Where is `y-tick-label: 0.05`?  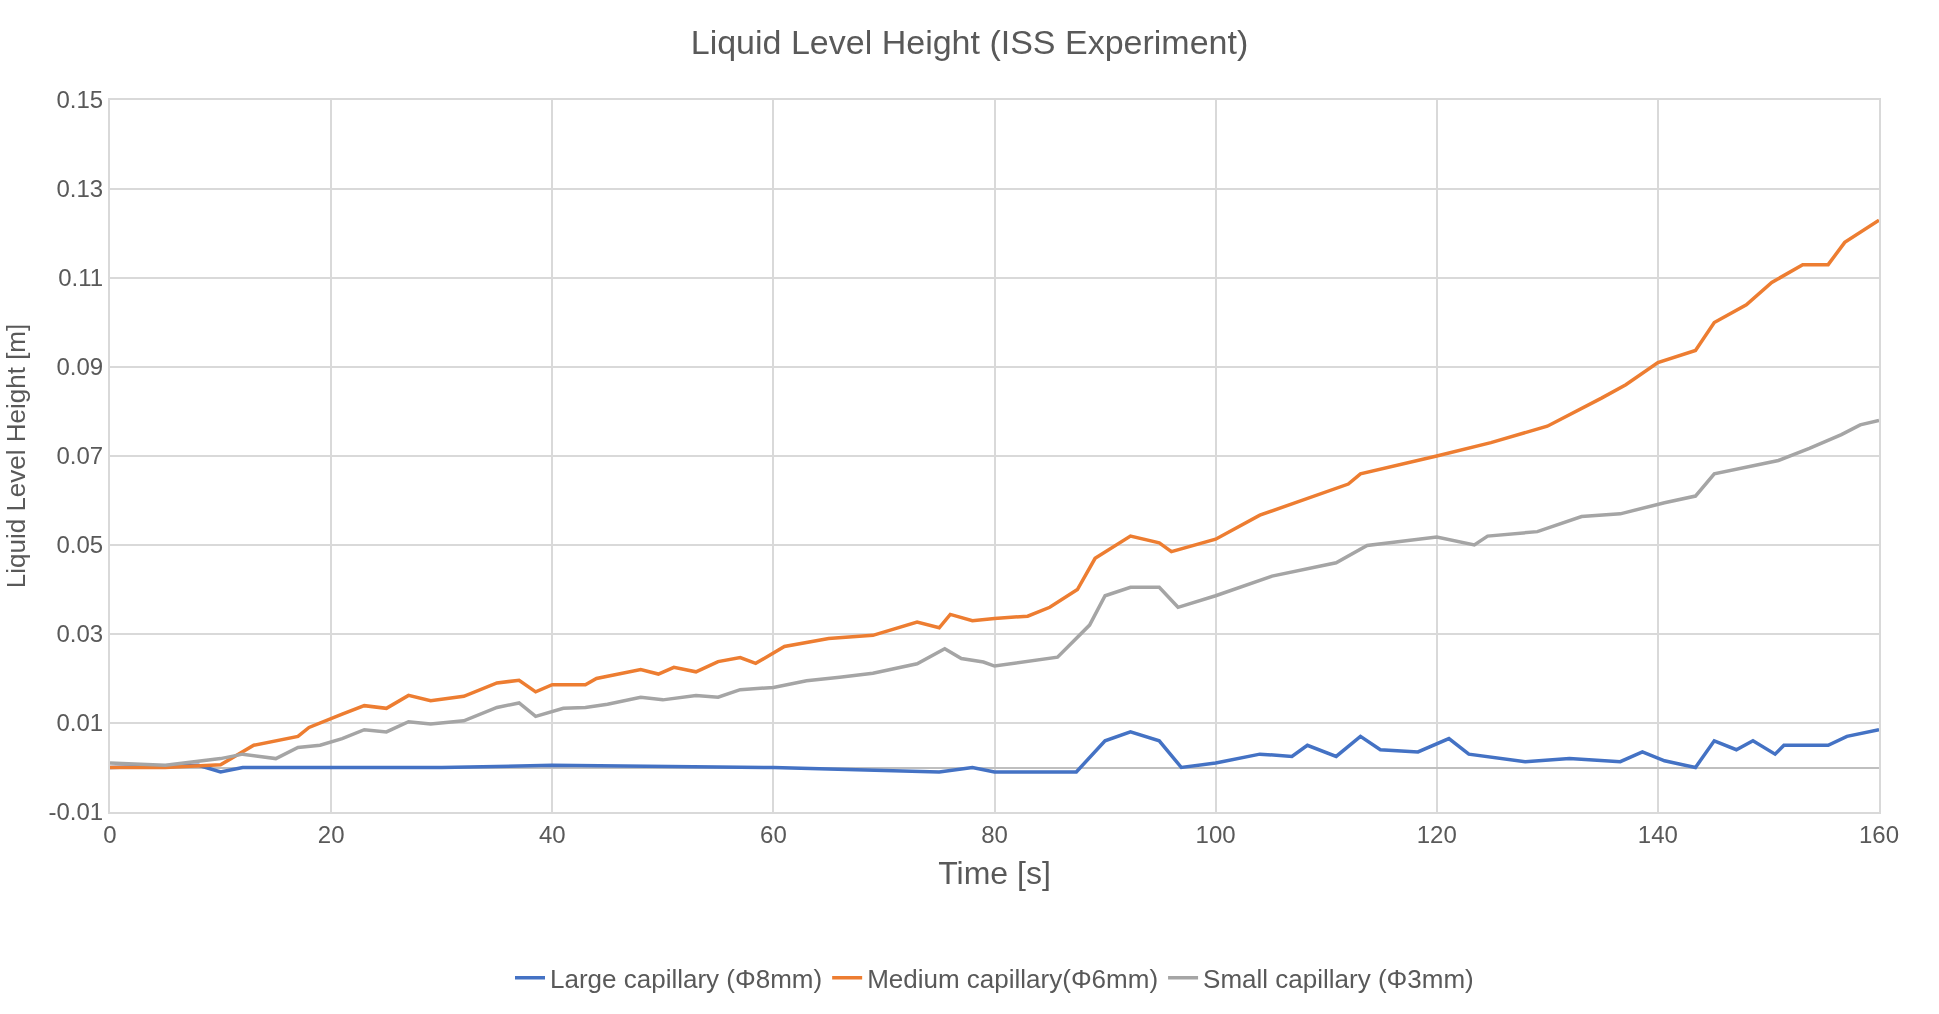 y-tick-label: 0.05 is located at coordinates (80, 545).